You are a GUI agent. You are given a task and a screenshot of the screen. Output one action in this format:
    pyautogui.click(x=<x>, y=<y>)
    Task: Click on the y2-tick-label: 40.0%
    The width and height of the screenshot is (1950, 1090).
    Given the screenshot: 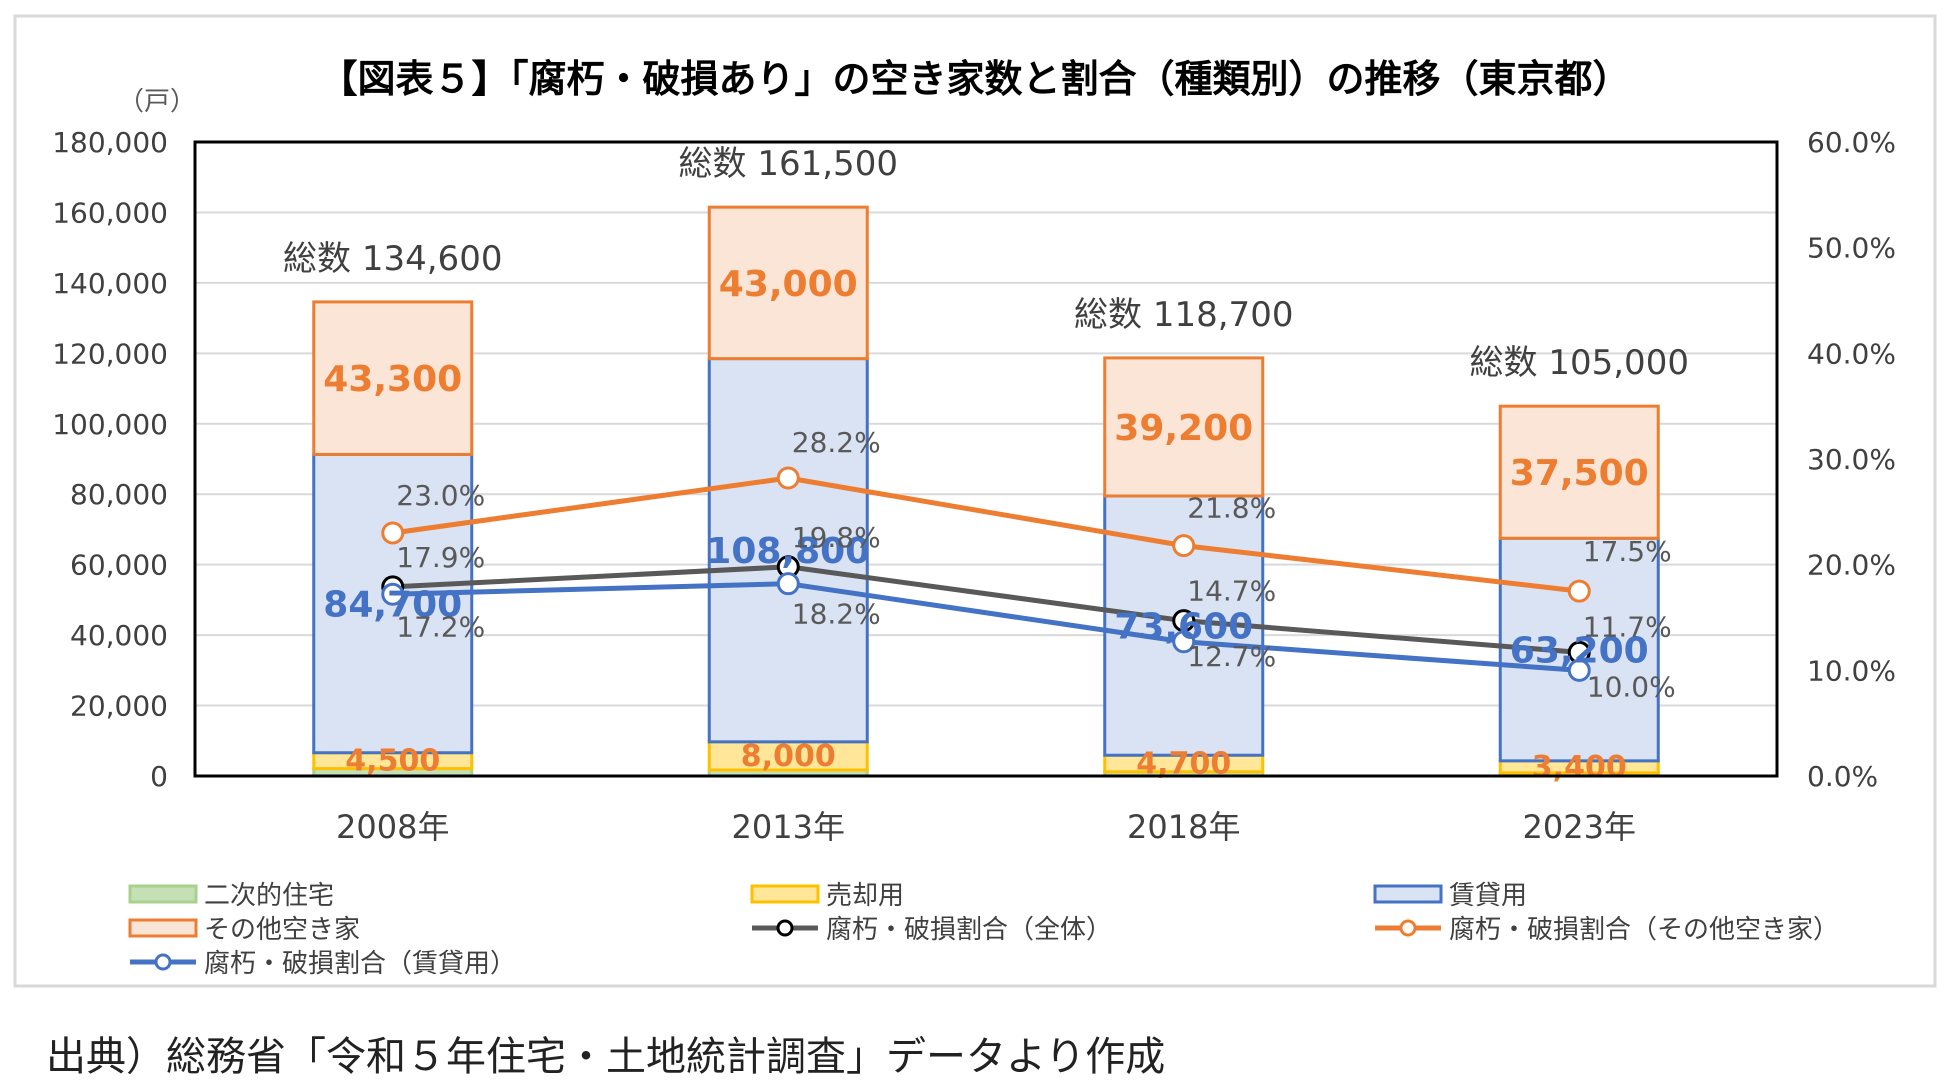 What is the action you would take?
    pyautogui.click(x=1851, y=353)
    